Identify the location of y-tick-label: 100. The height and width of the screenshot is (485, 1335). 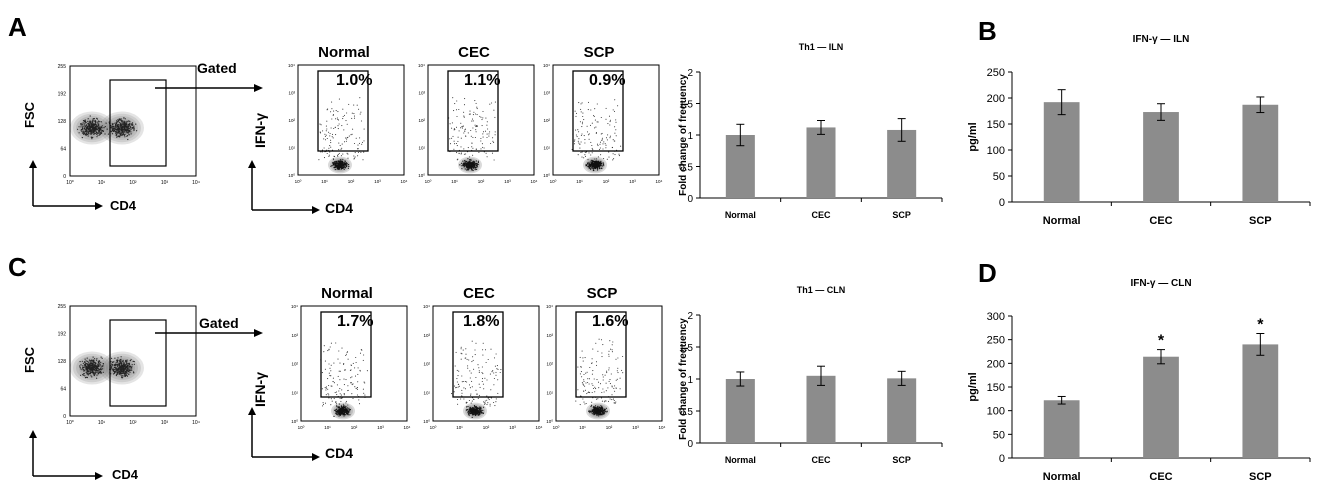
(996, 151).